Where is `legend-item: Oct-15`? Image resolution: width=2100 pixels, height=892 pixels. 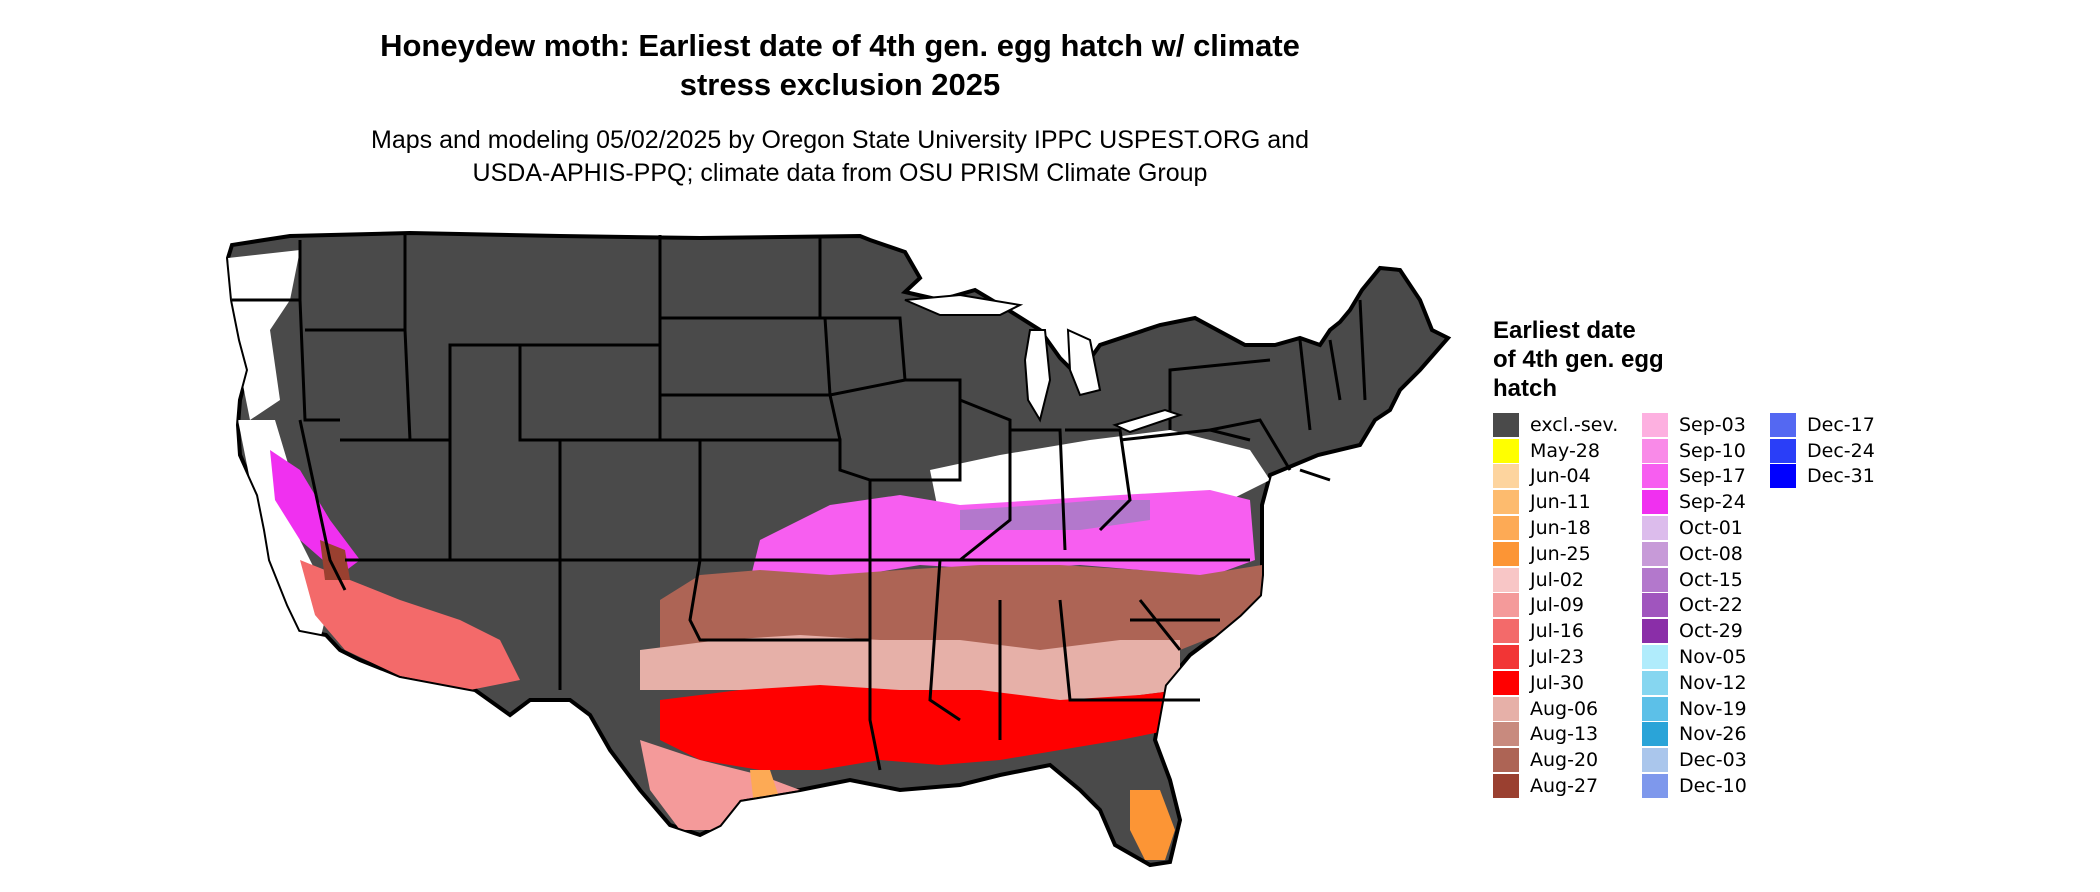 legend-item: Oct-15 is located at coordinates (1694, 580).